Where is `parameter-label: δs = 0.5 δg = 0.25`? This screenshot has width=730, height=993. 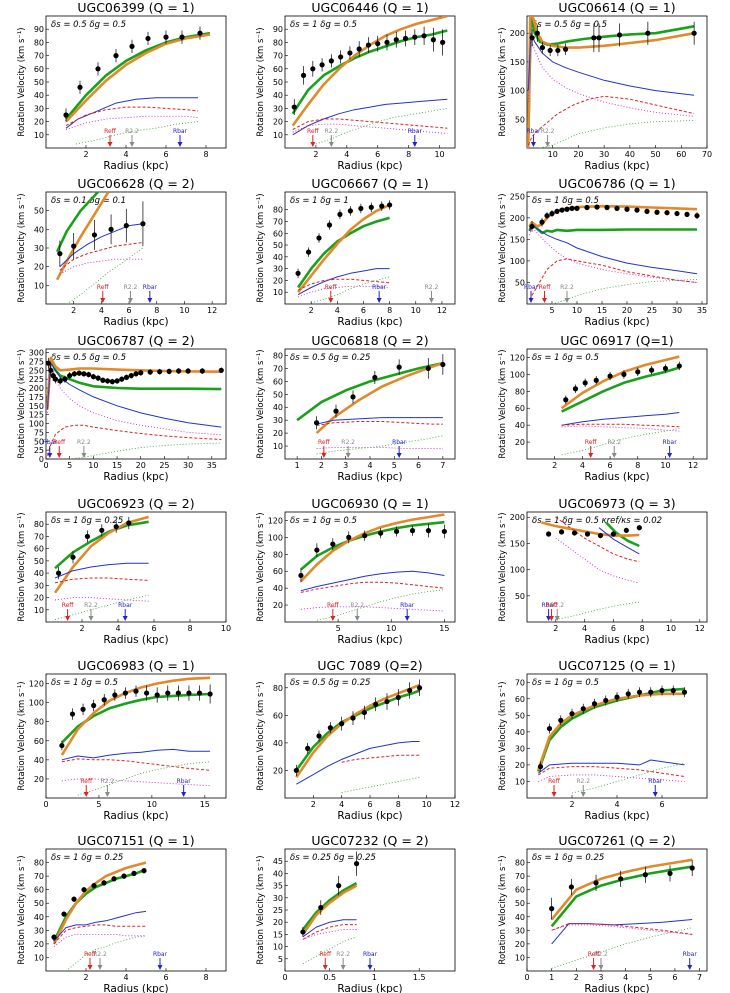 parameter-label: δs = 0.5 δg = 0.25 is located at coordinates (330, 683).